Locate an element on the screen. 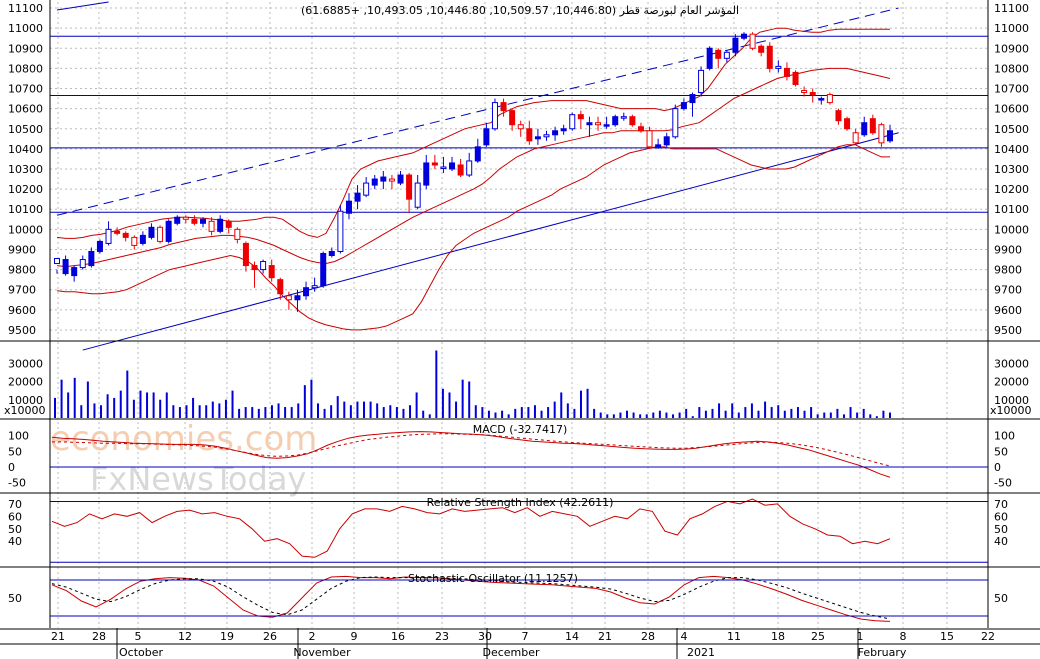  trendline is located at coordinates (82, 6).